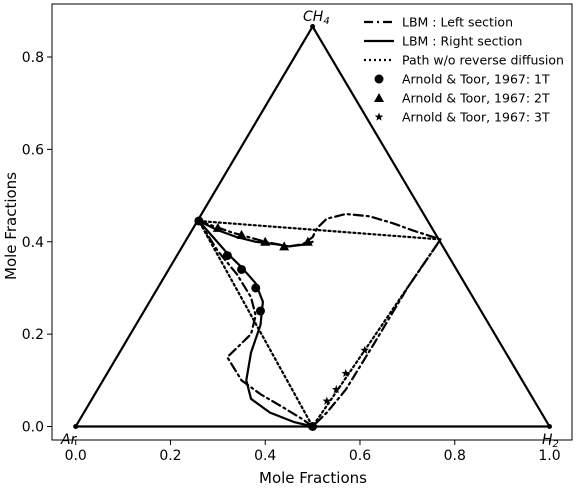 This screenshot has height=490, width=581. What do you see at coordinates (462, 41) in the screenshot?
I see `legend-label: LBM : Right section` at bounding box center [462, 41].